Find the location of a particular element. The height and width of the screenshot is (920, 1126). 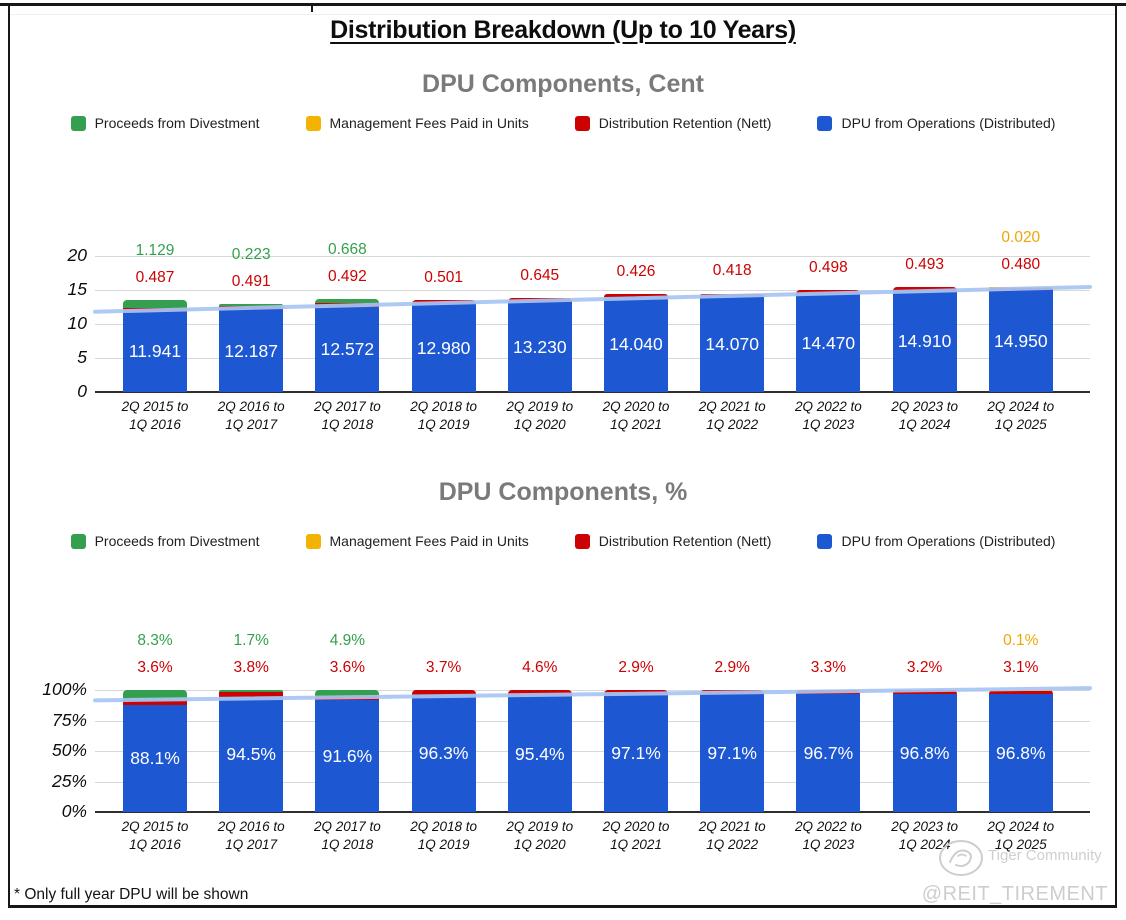

bar-value-label: 3.3% is located at coordinates (828, 667).